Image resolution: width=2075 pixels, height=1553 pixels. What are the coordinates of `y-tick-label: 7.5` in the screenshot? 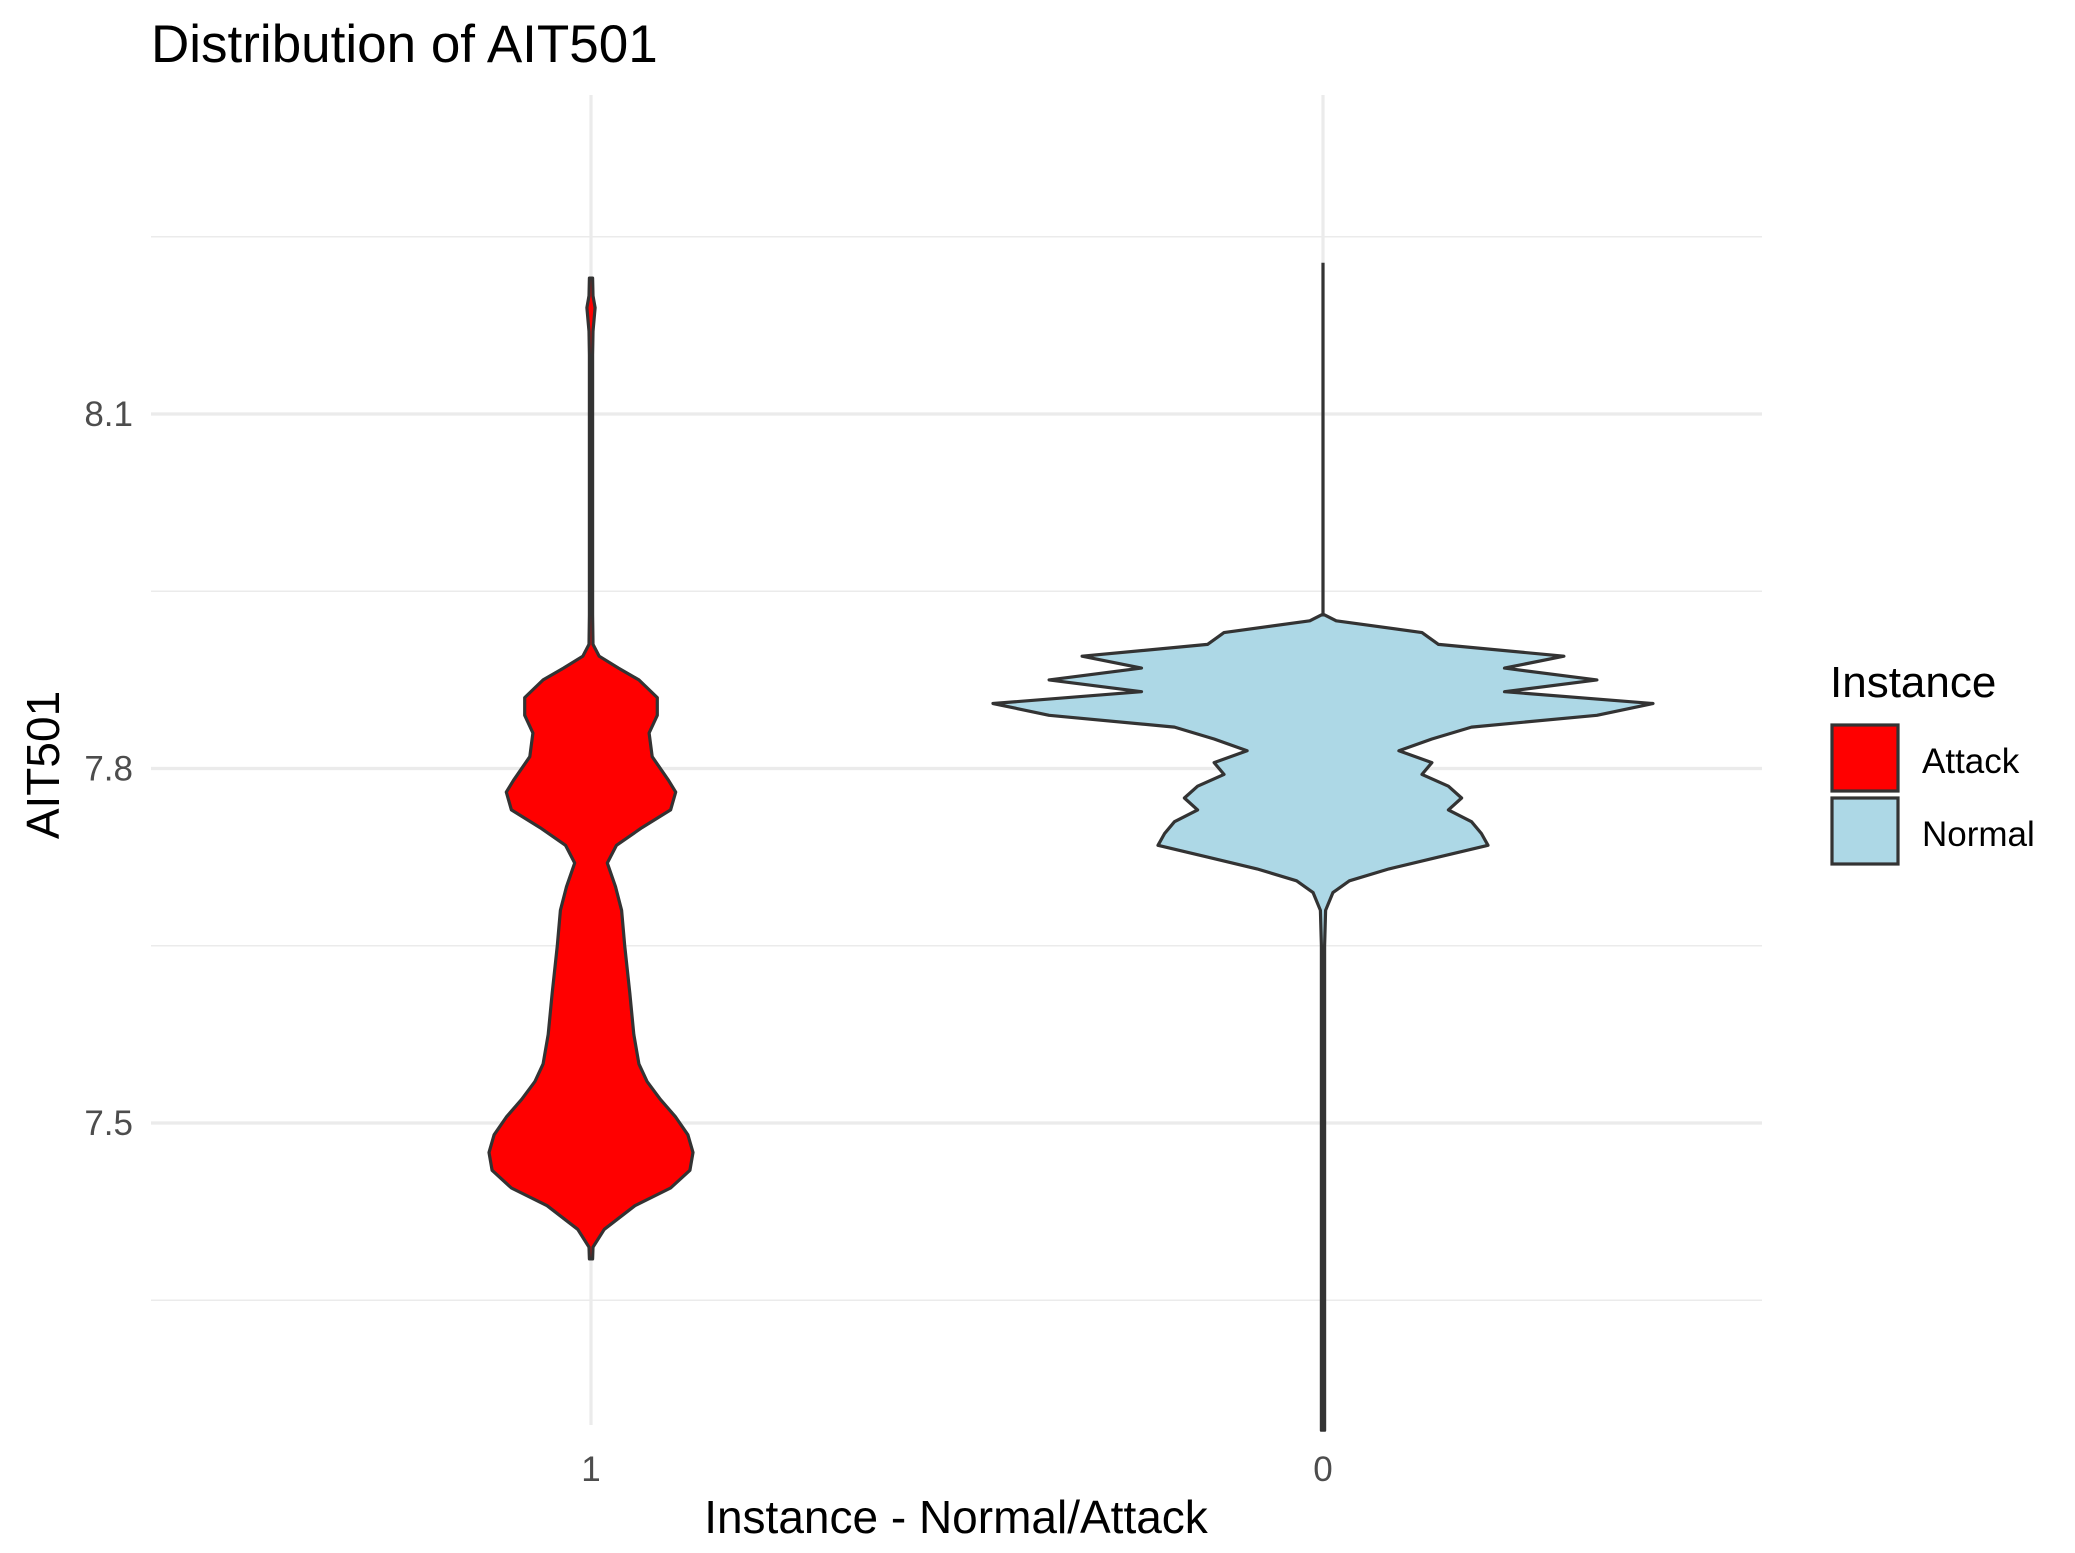 It's located at (108, 1123).